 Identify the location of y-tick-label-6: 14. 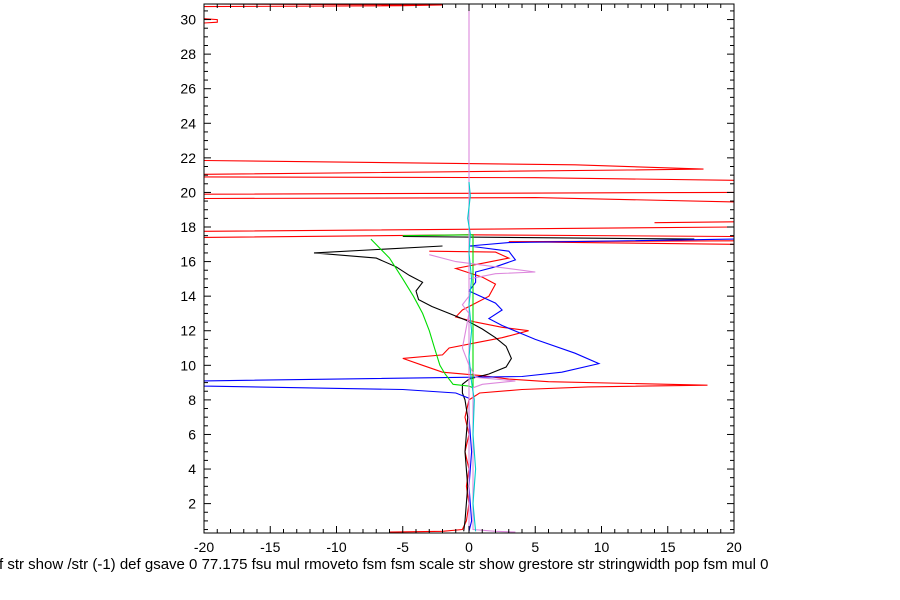
(188, 296).